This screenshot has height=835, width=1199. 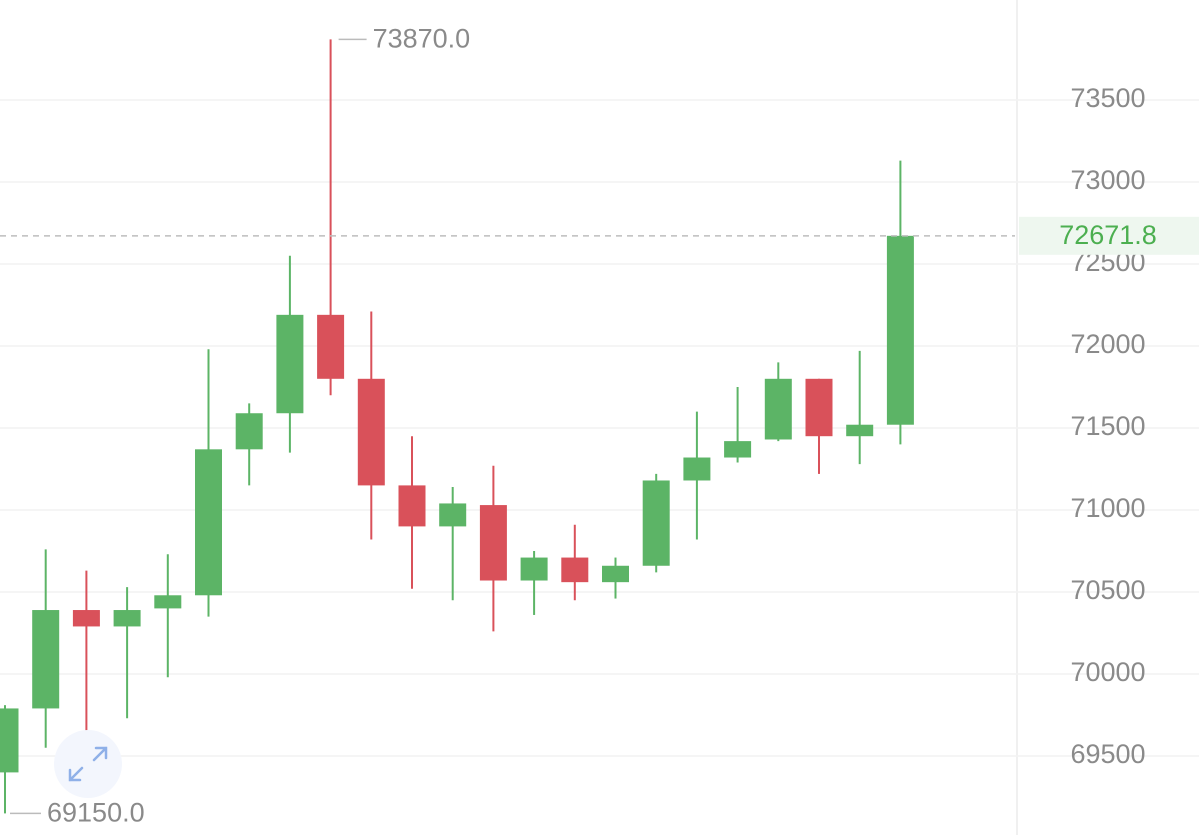 I want to click on last-price-box, so click(x=1109, y=235).